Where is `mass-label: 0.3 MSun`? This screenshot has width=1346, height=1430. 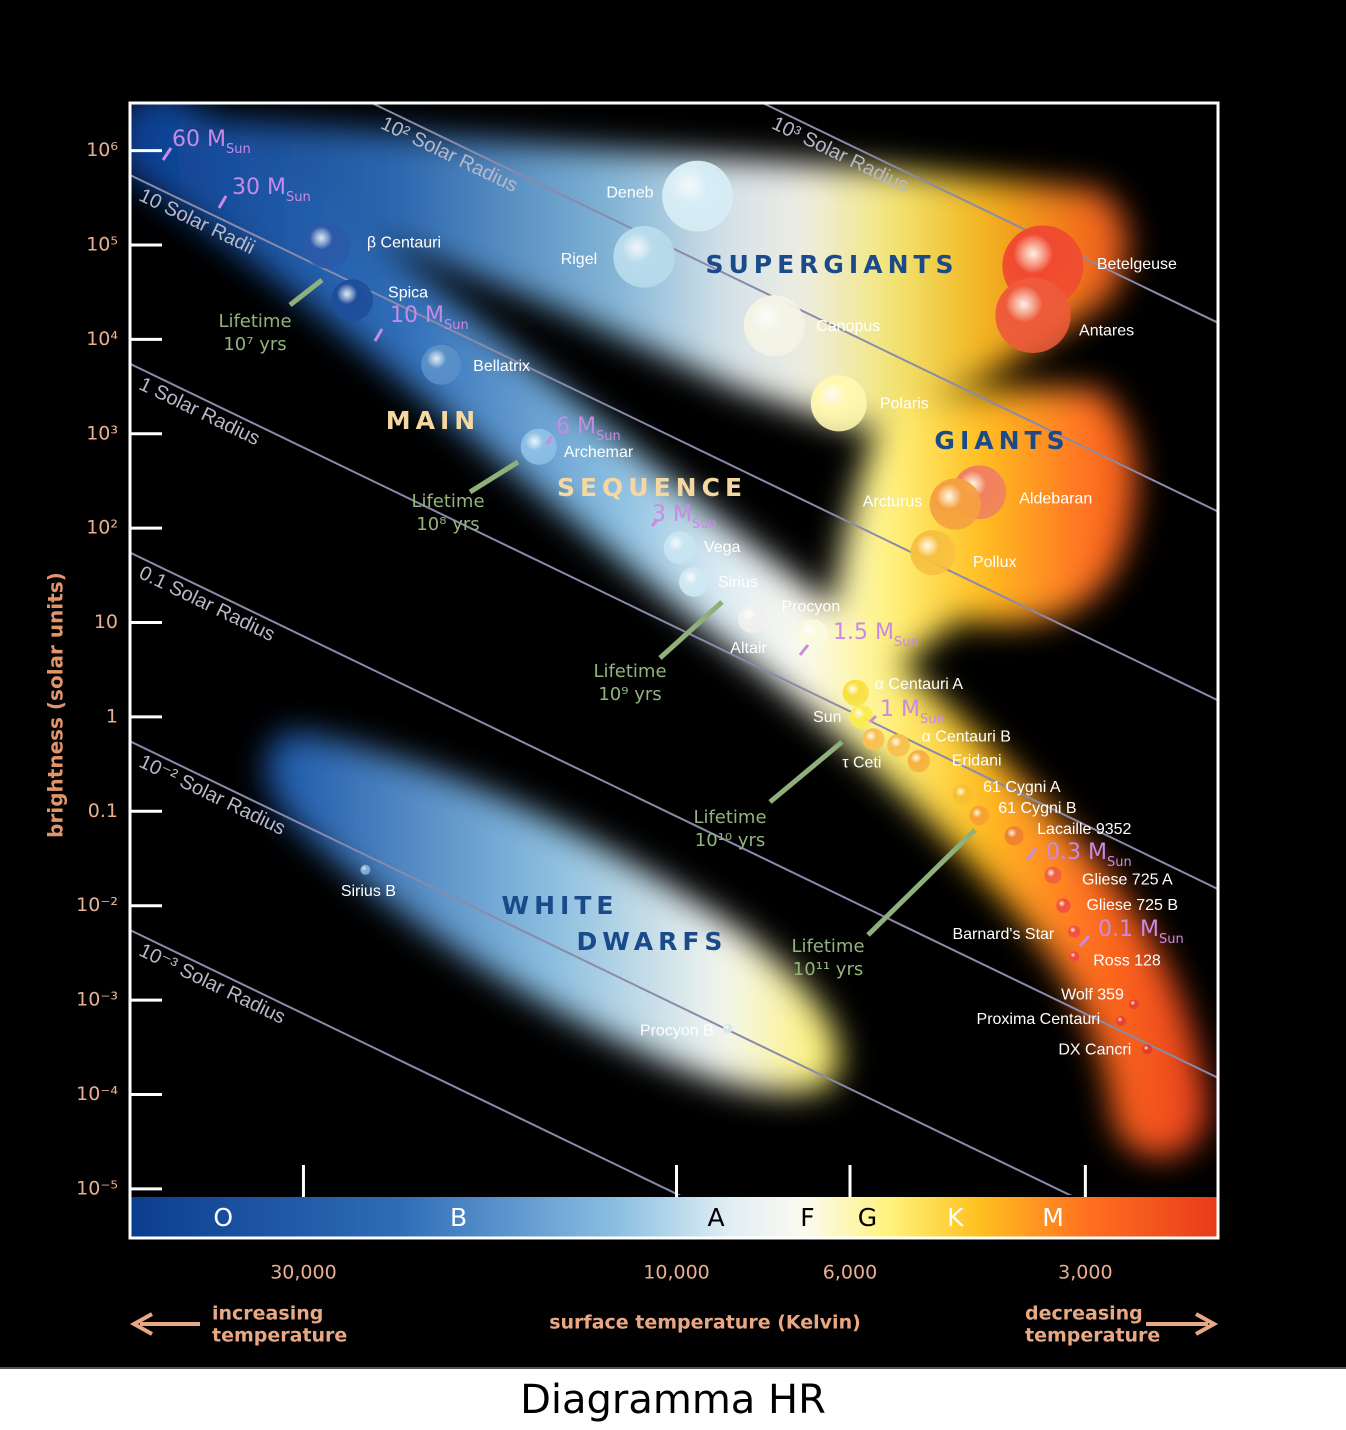 mass-label: 0.3 MSun is located at coordinates (1089, 855).